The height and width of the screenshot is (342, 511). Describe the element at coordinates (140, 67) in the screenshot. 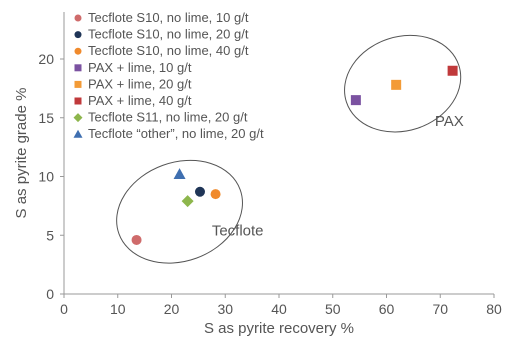

I see `legend-item-label: PAX + lime, 10 g/t` at that location.